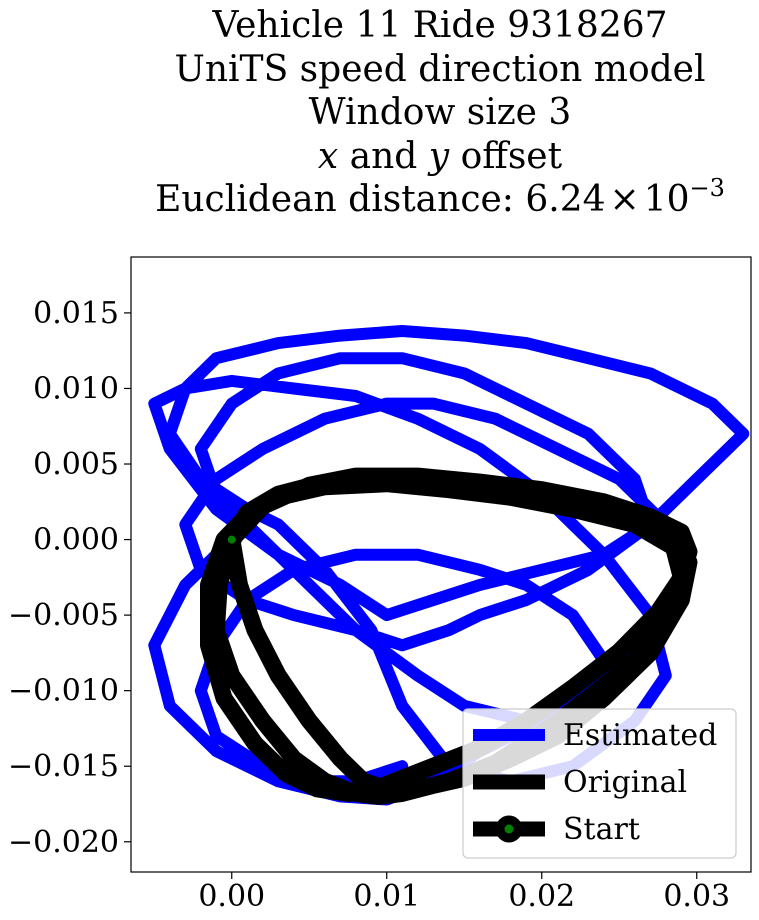 Image resolution: width=759 pixels, height=920 pixels. I want to click on title-var-y: y, so click(439, 156).